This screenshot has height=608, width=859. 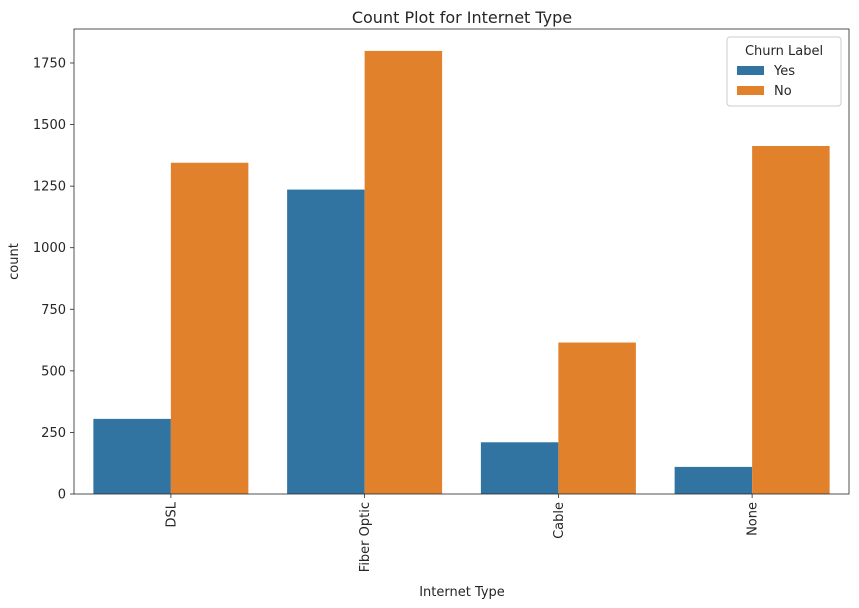 I want to click on bar-cable-yes, so click(x=519, y=468).